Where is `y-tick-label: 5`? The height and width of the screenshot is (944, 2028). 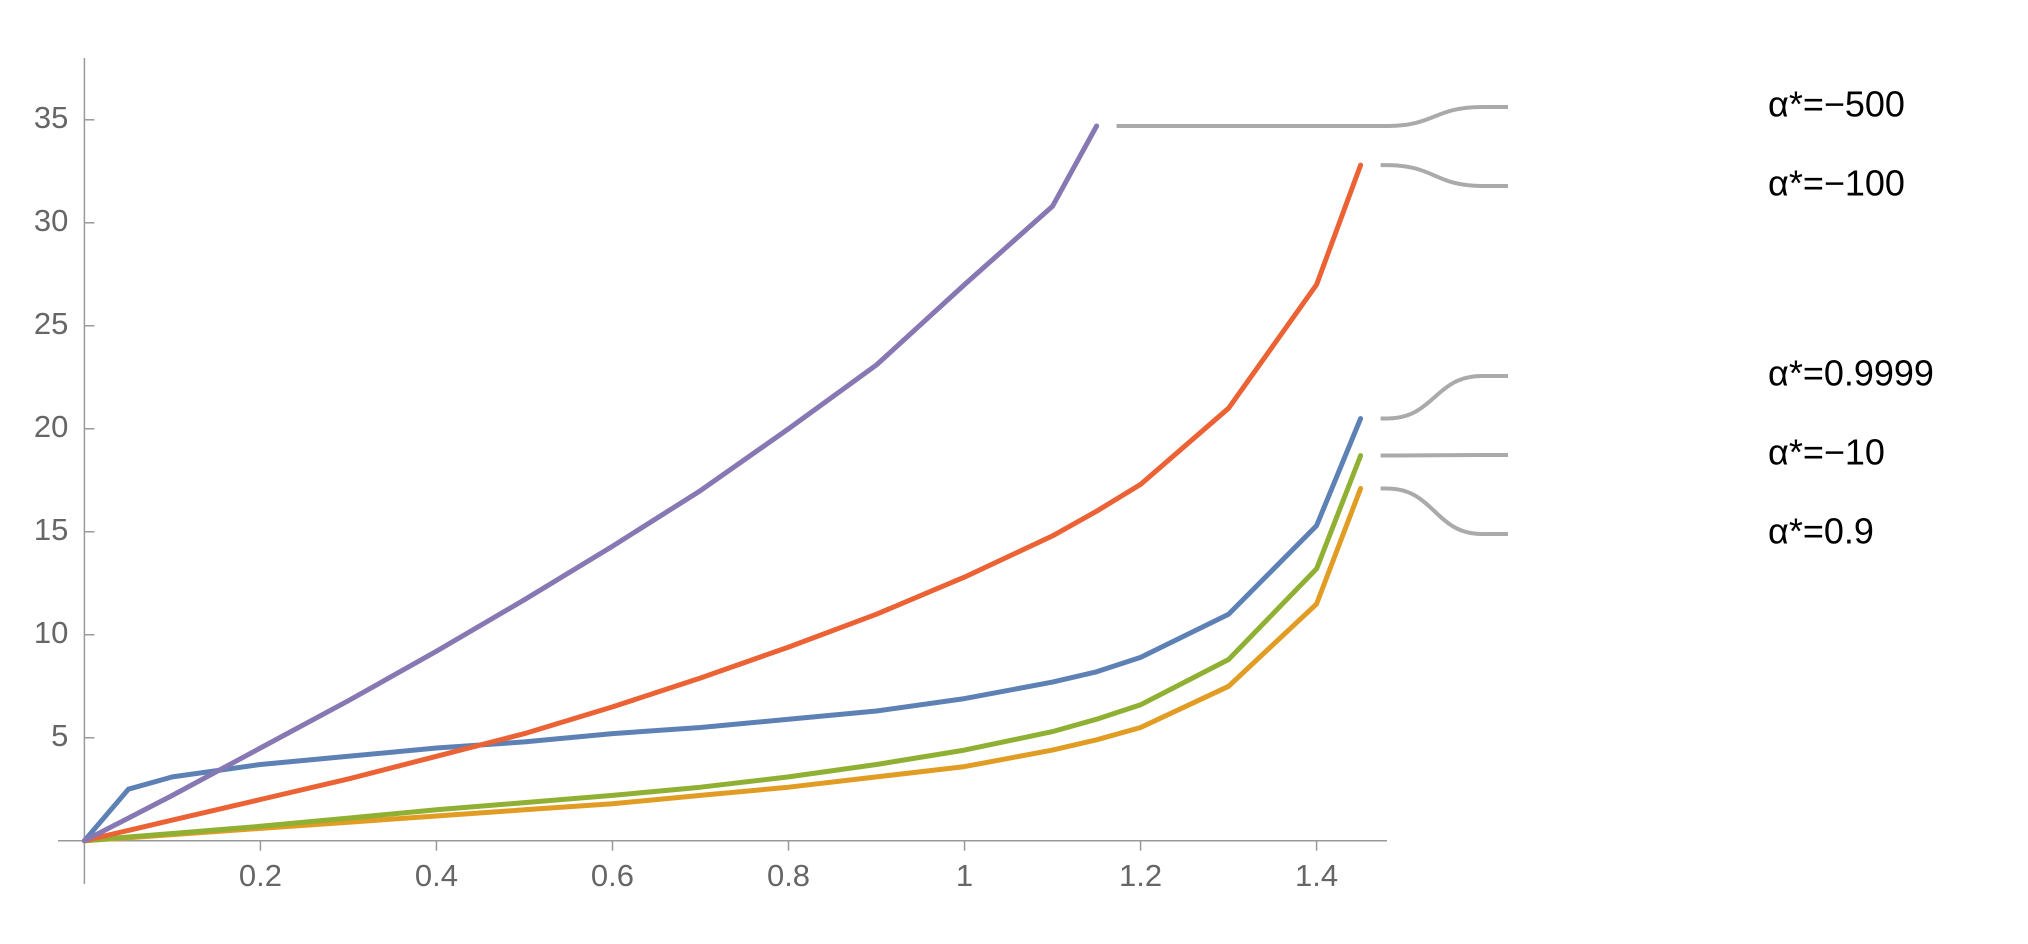
y-tick-label: 5 is located at coordinates (59, 735).